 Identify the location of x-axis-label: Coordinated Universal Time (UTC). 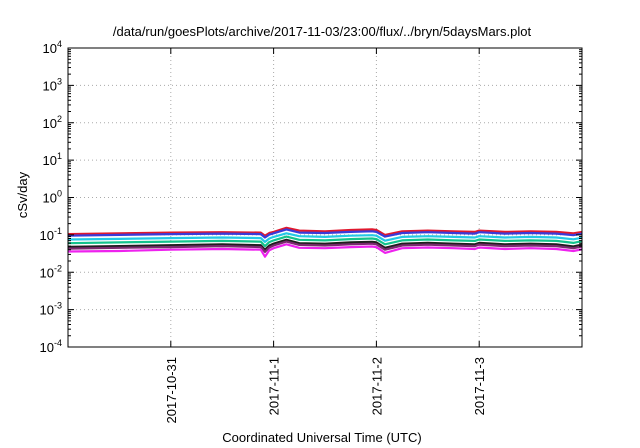
(321, 437).